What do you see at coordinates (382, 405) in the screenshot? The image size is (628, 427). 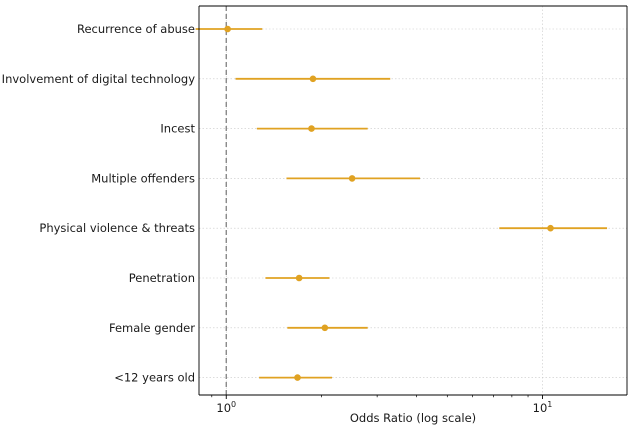 I see `x-ticks: 100 101` at bounding box center [382, 405].